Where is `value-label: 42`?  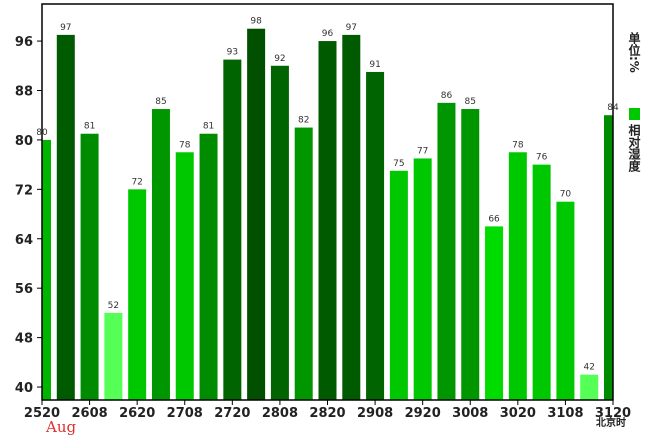
value-label: 42 is located at coordinates (588, 368).